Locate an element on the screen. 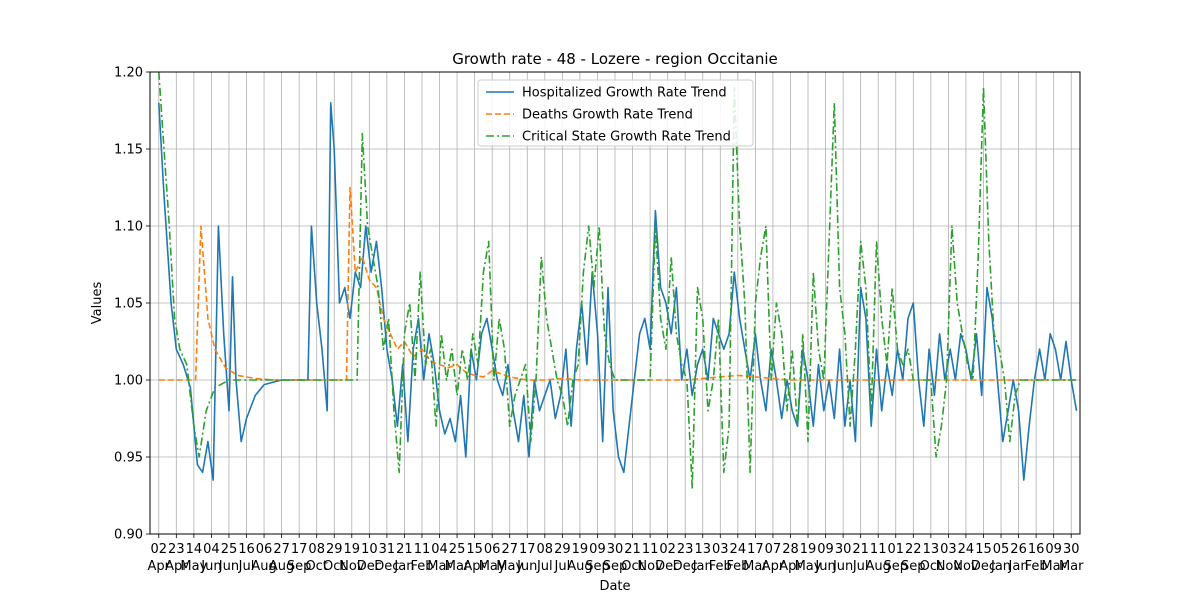  y-axis-label: Values is located at coordinates (97, 303).